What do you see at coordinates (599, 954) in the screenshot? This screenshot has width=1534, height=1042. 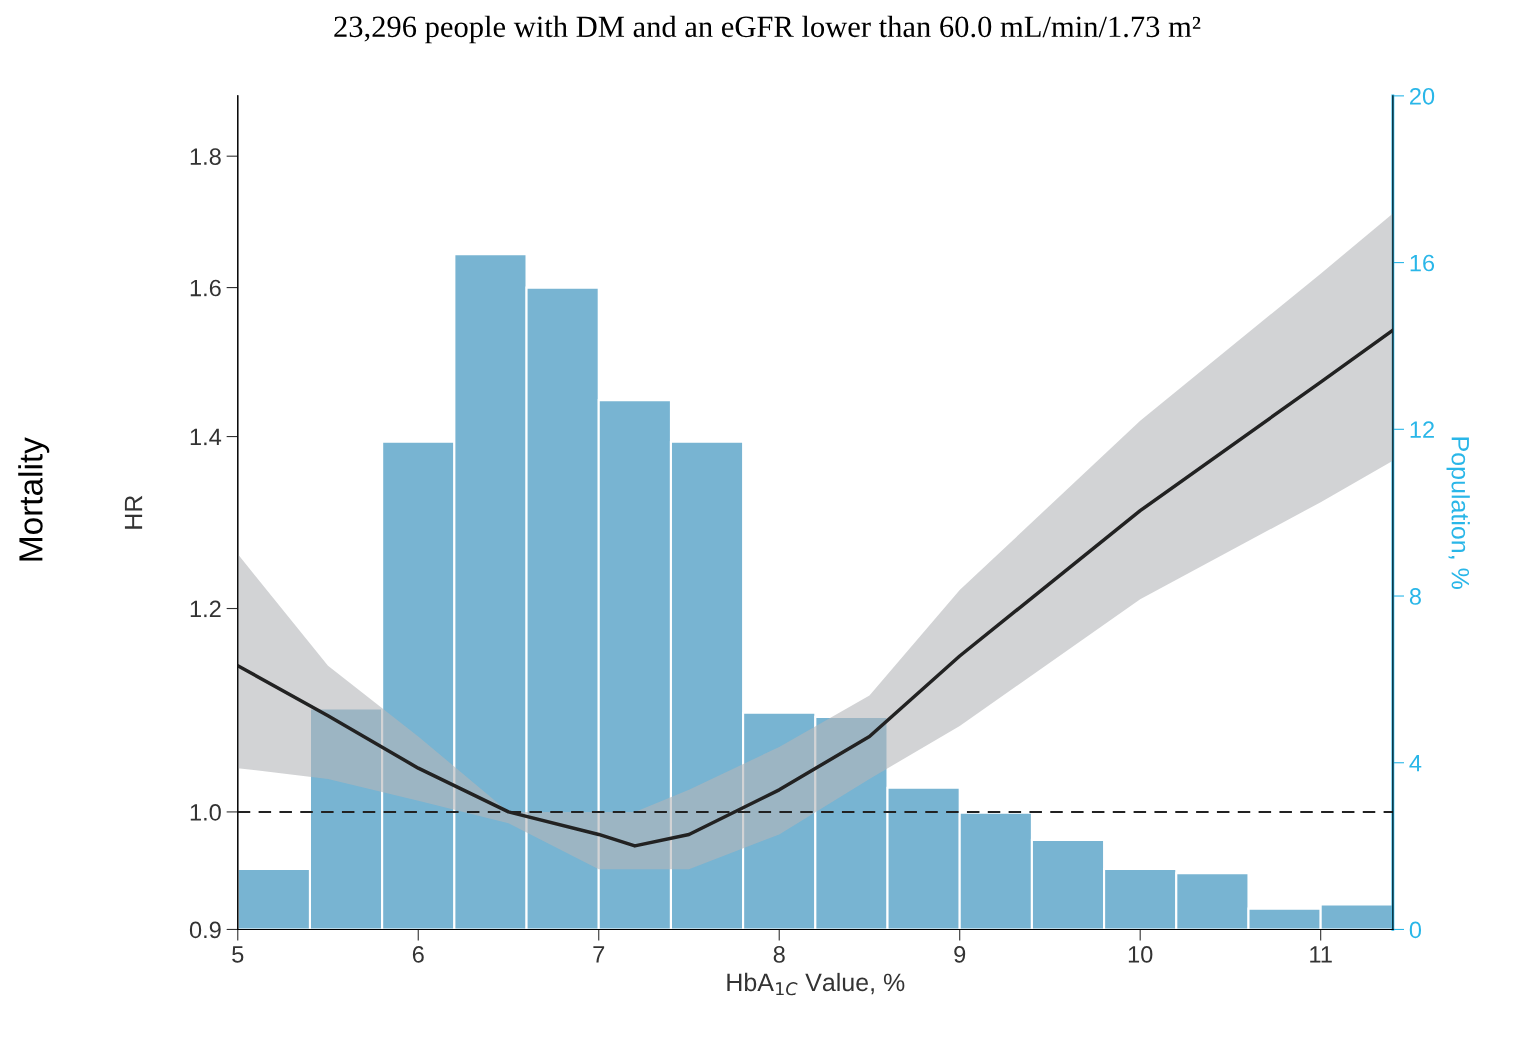 I see `x-tick-label: 7` at bounding box center [599, 954].